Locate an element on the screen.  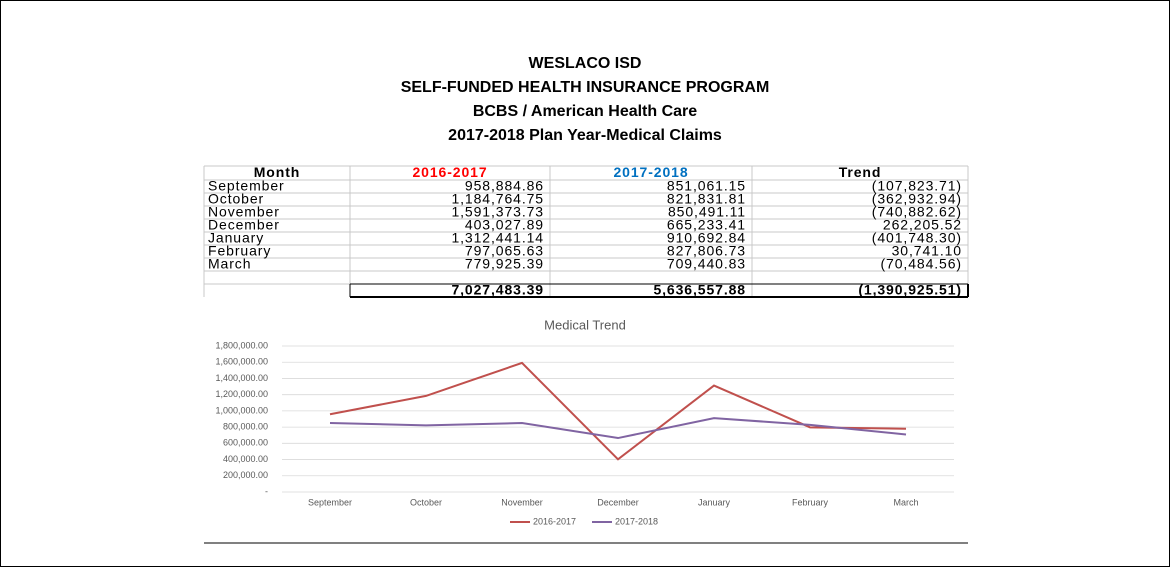
month-cell: November is located at coordinates (244, 212).